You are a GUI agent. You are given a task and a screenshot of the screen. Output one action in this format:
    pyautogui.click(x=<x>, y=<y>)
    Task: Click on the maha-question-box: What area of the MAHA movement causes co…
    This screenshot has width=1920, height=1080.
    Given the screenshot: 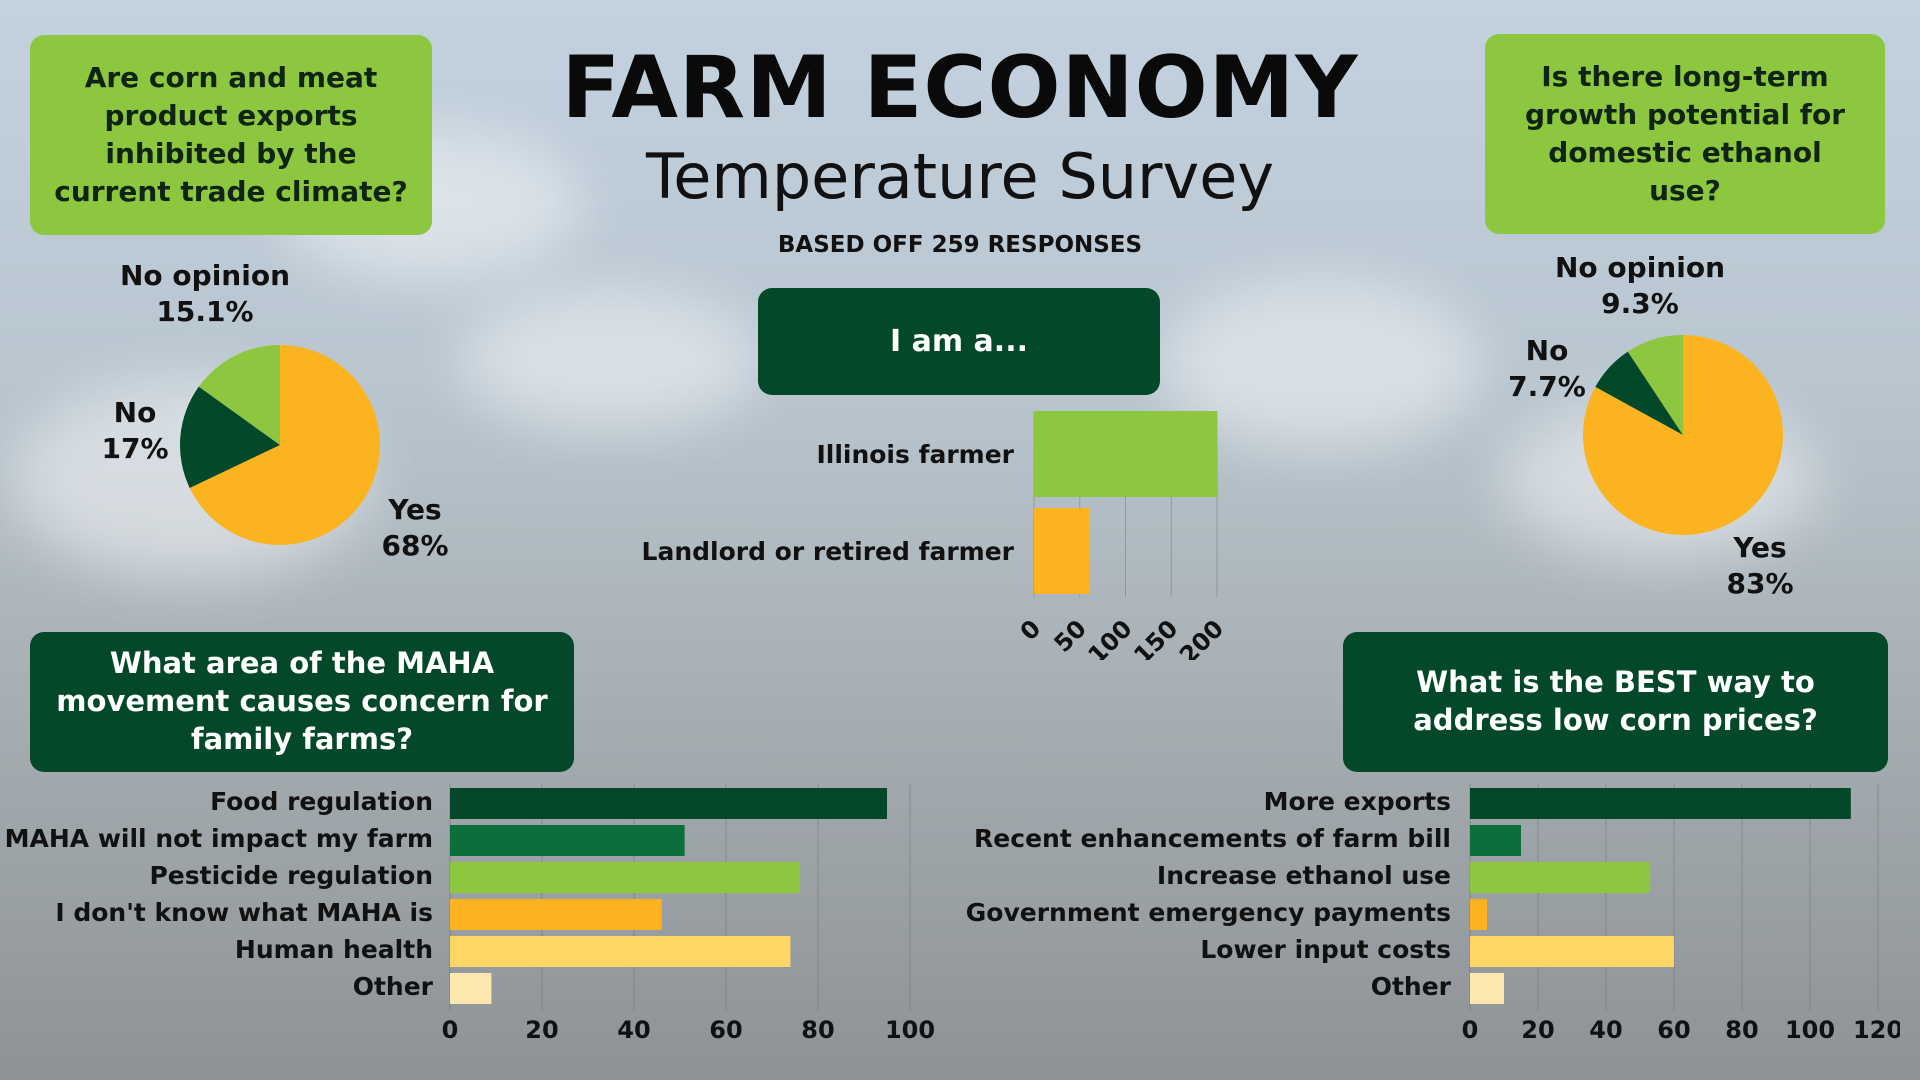 What is the action you would take?
    pyautogui.click(x=302, y=702)
    